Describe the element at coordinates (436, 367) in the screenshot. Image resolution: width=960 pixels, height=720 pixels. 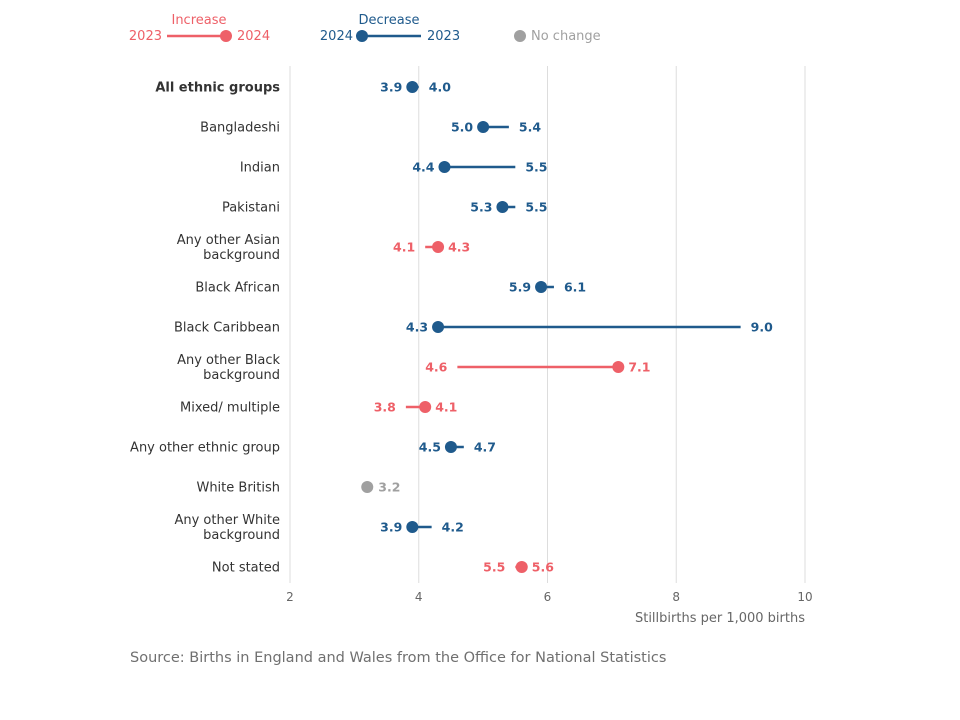
I see `value-label-low: 4.6` at that location.